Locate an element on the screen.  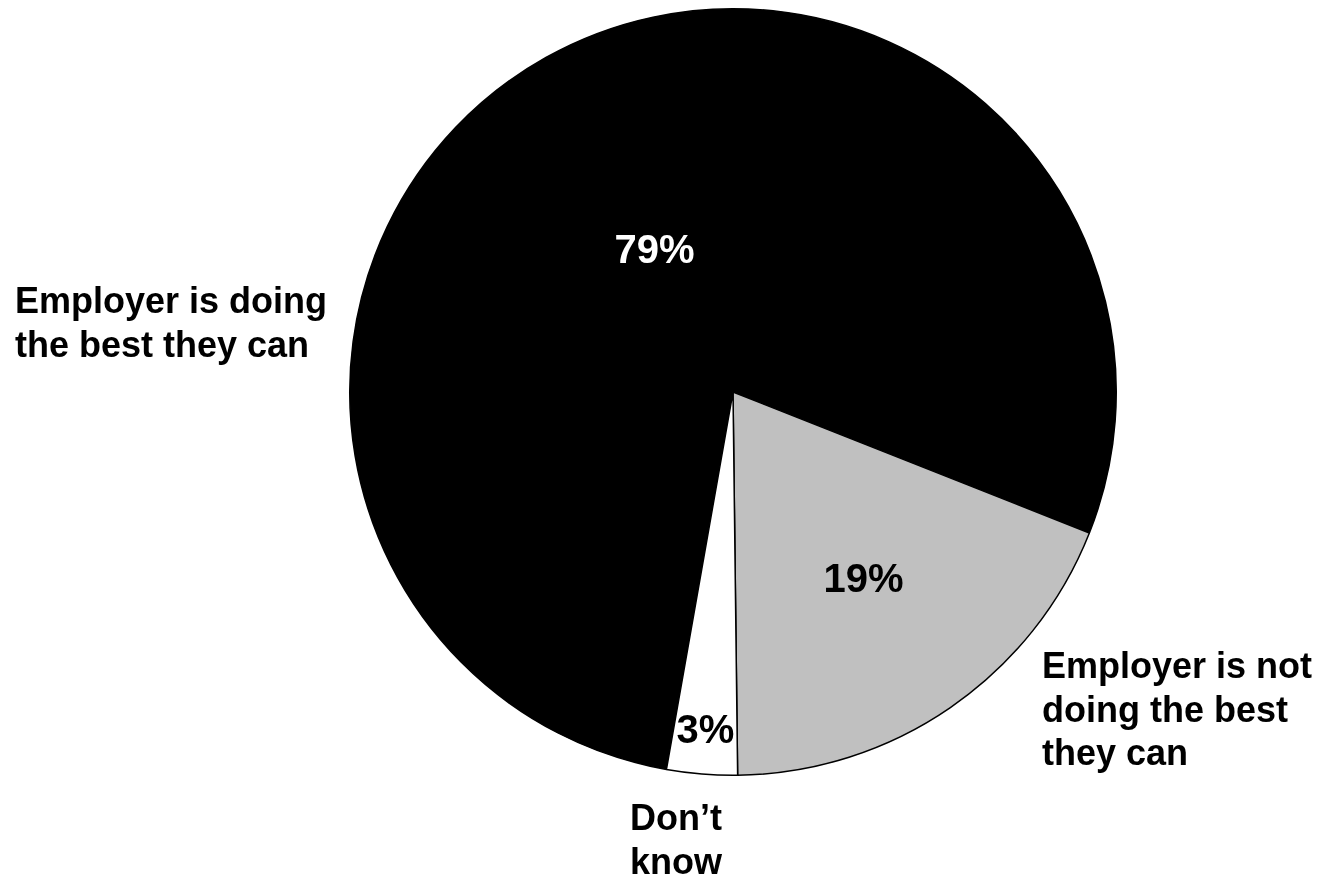
slice-label: Don’t know is located at coordinates (676, 837).